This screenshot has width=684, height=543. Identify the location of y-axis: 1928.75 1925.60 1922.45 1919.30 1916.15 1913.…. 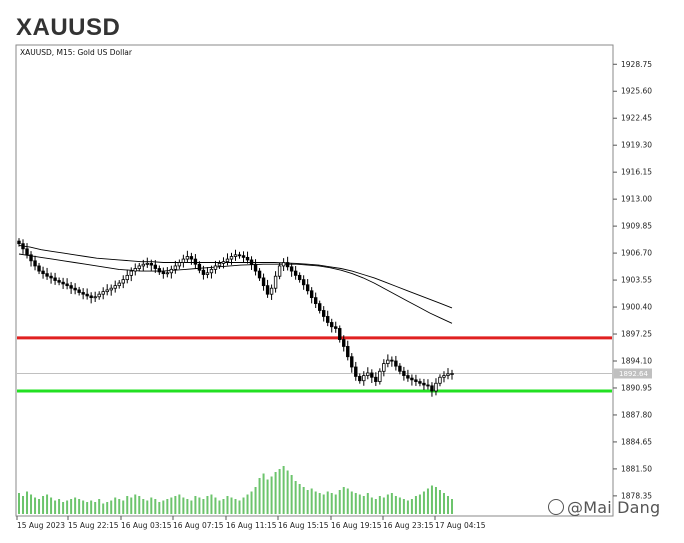
(632, 280).